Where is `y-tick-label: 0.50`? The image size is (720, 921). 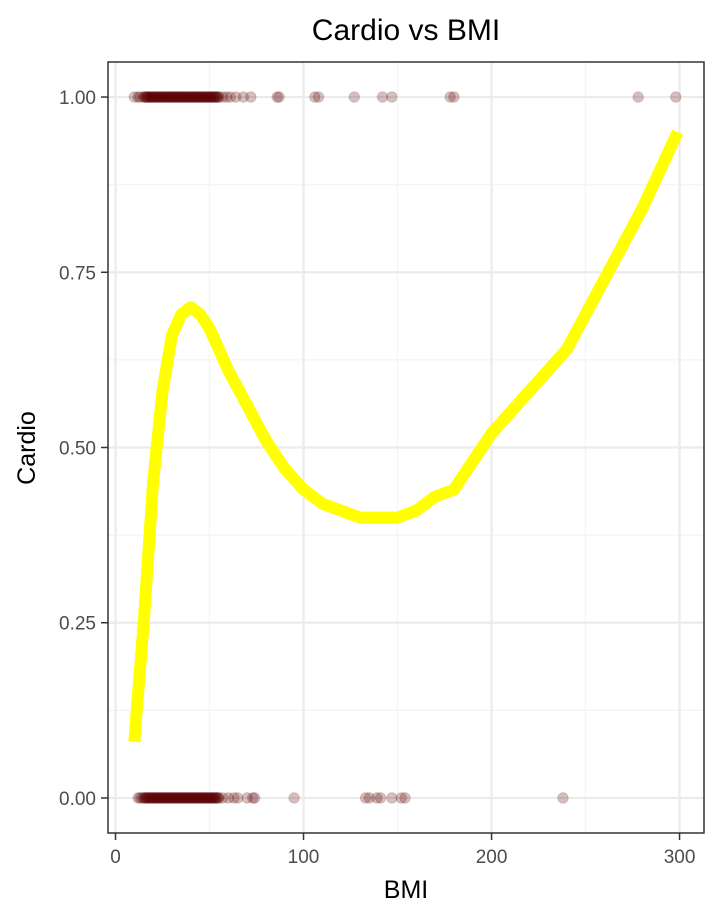
y-tick-label: 0.50 is located at coordinates (77, 449).